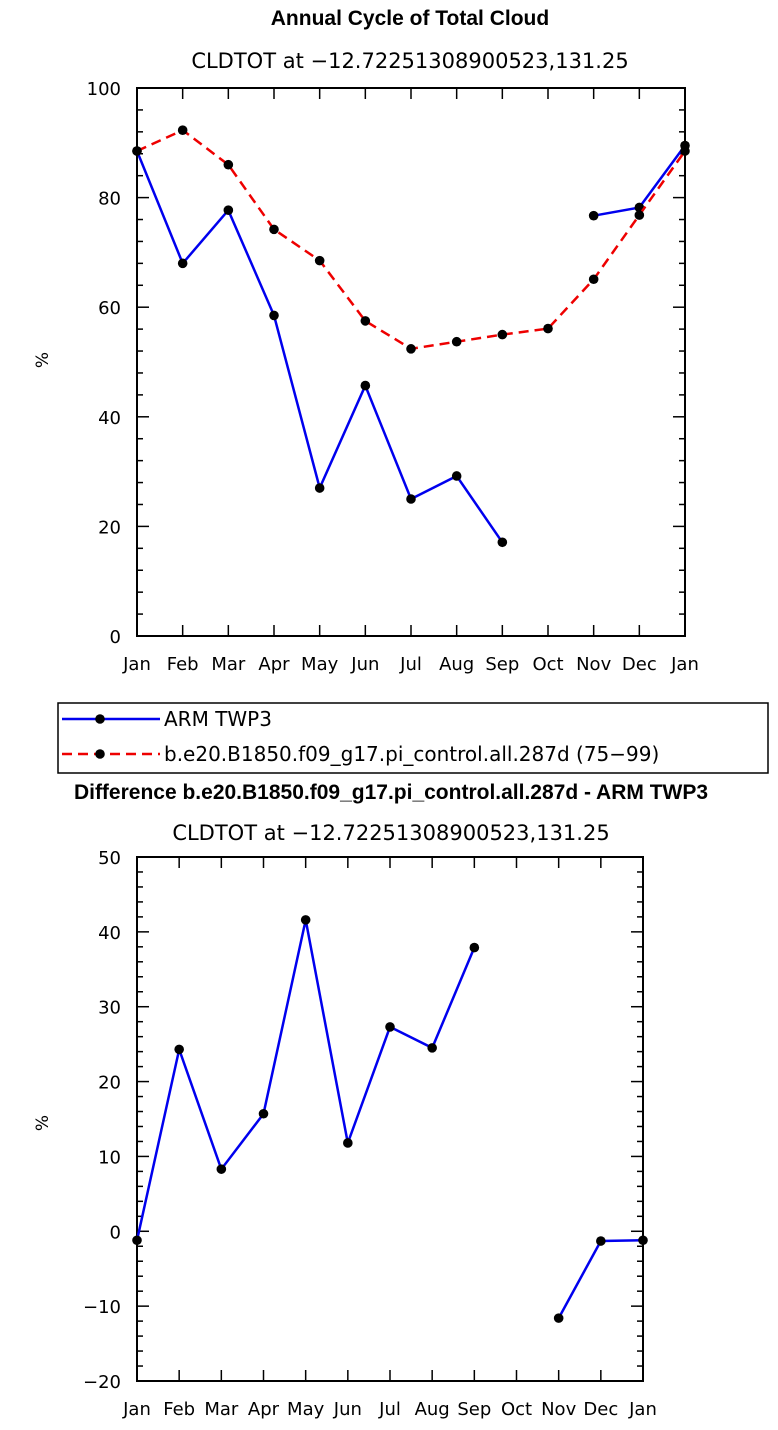  Describe the element at coordinates (410, 664) in the screenshot. I see `chart1-xtick-label: Jul` at that location.